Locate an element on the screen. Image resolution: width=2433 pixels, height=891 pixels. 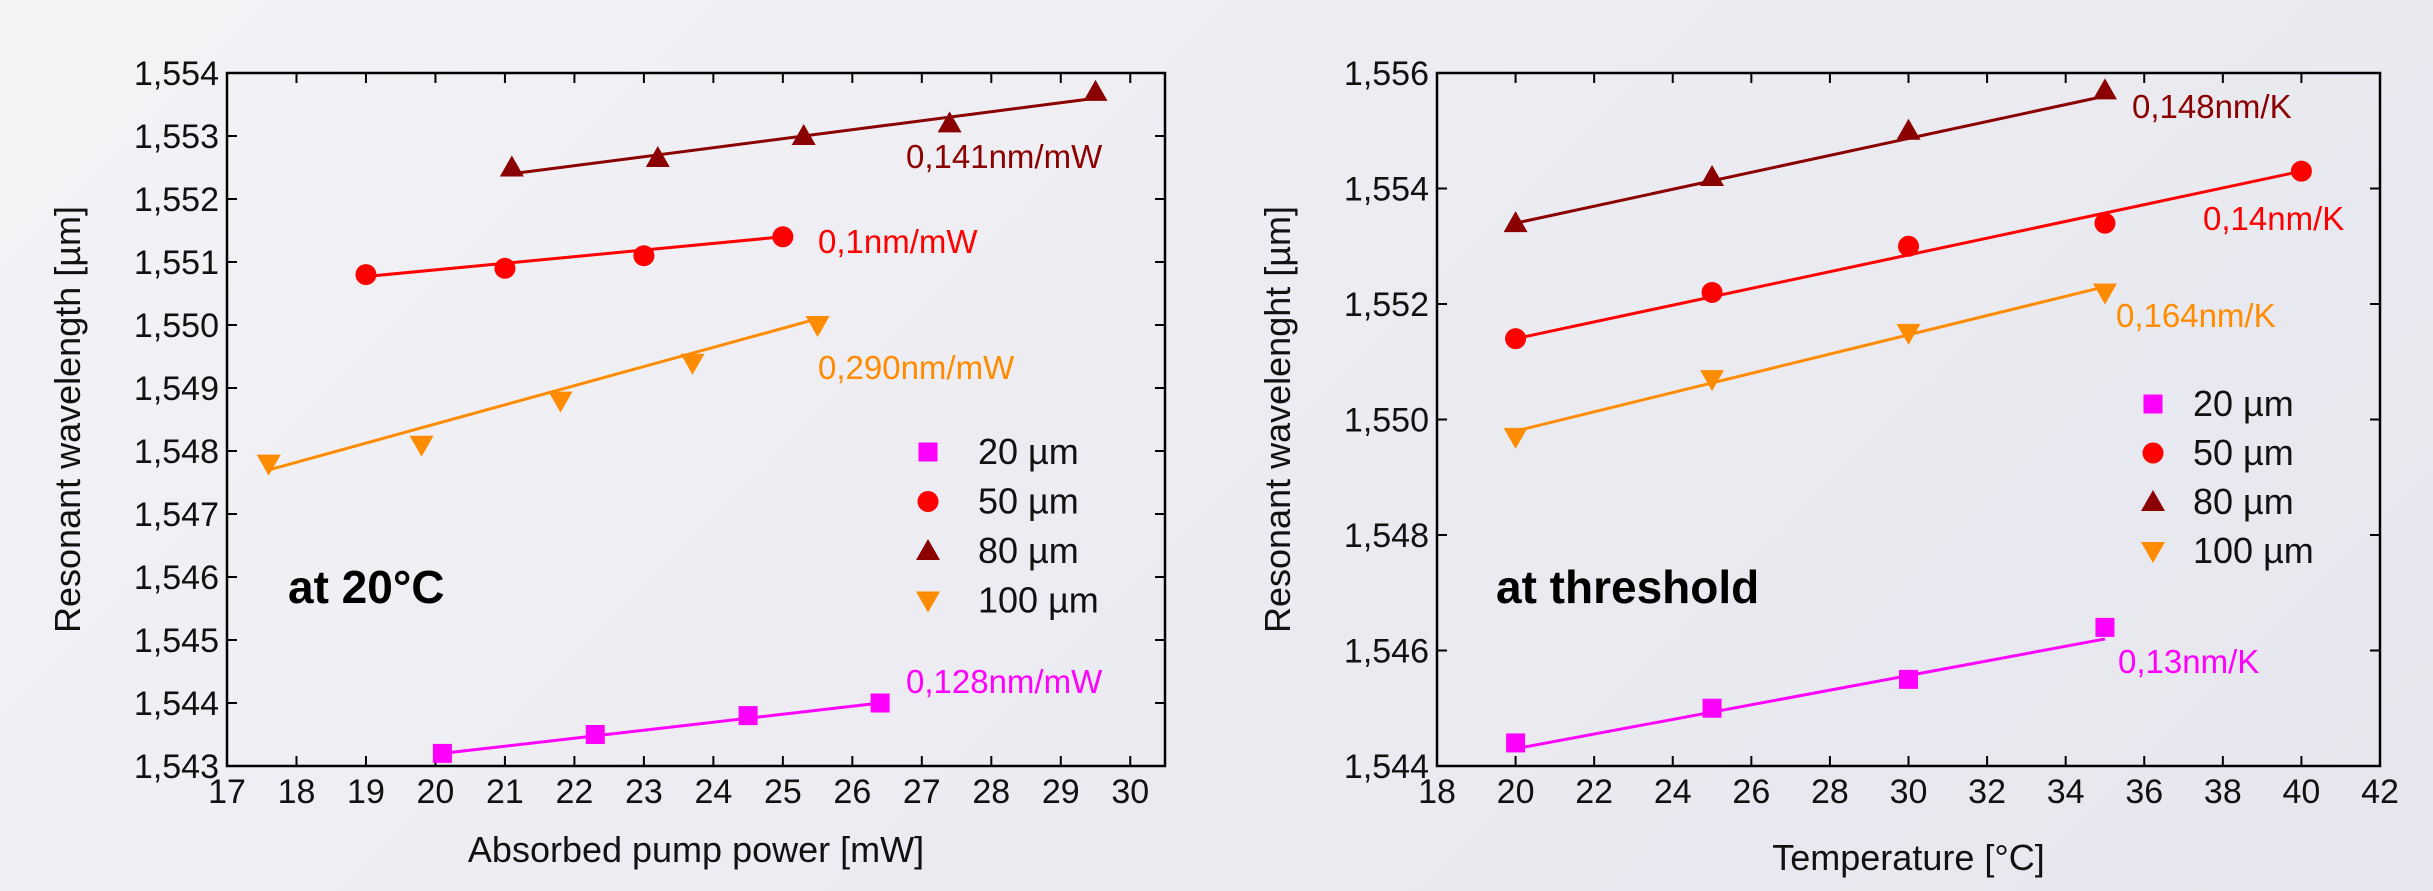
x-tick-label: 32 is located at coordinates (1987, 792).